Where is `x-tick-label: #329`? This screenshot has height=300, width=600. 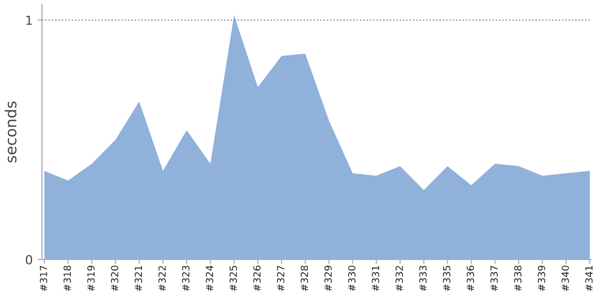 x-tick-label: #329 is located at coordinates (328, 279).